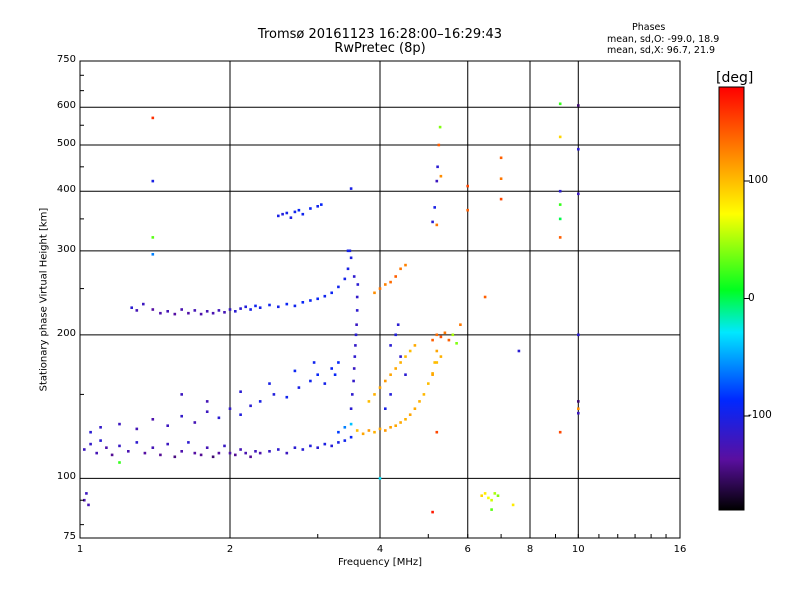 This screenshot has height=600, width=800. Describe the element at coordinates (66, 249) in the screenshot. I see `y-tick-label: 300` at that location.